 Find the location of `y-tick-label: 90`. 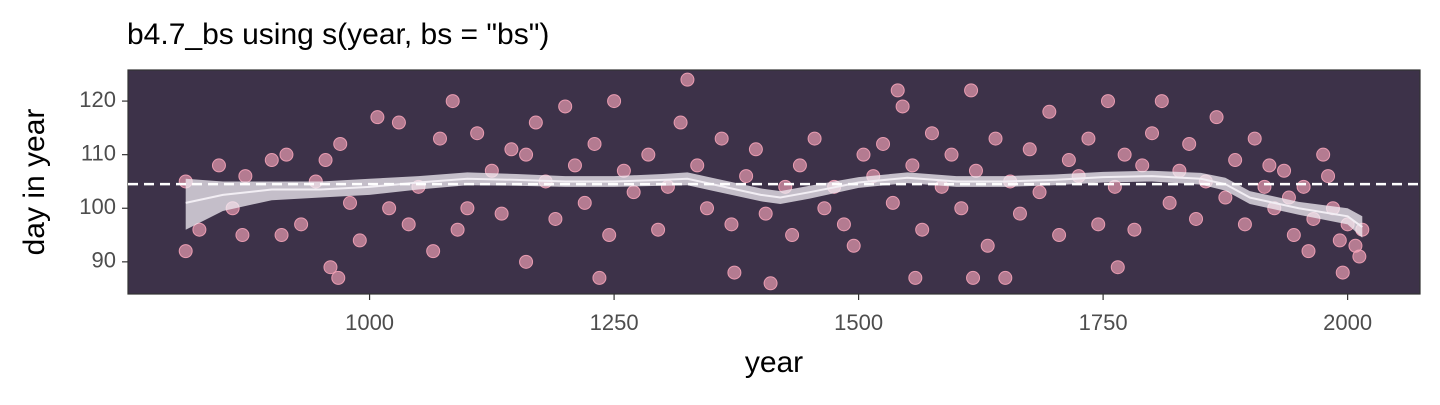

y-tick-label: 90 is located at coordinates (104, 260).